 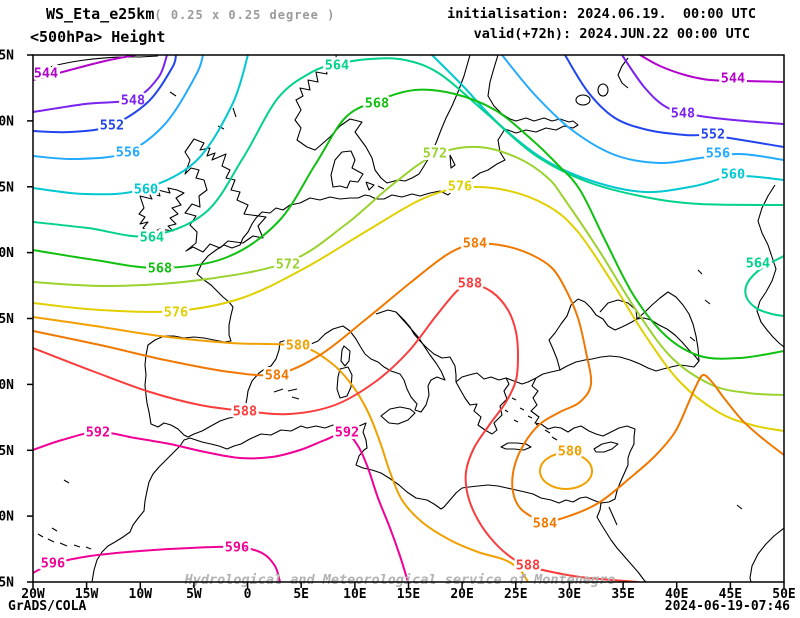 I want to click on initialisation-time: initialisation: 2024.06.19. 00:00 UTC, so click(x=601, y=14).